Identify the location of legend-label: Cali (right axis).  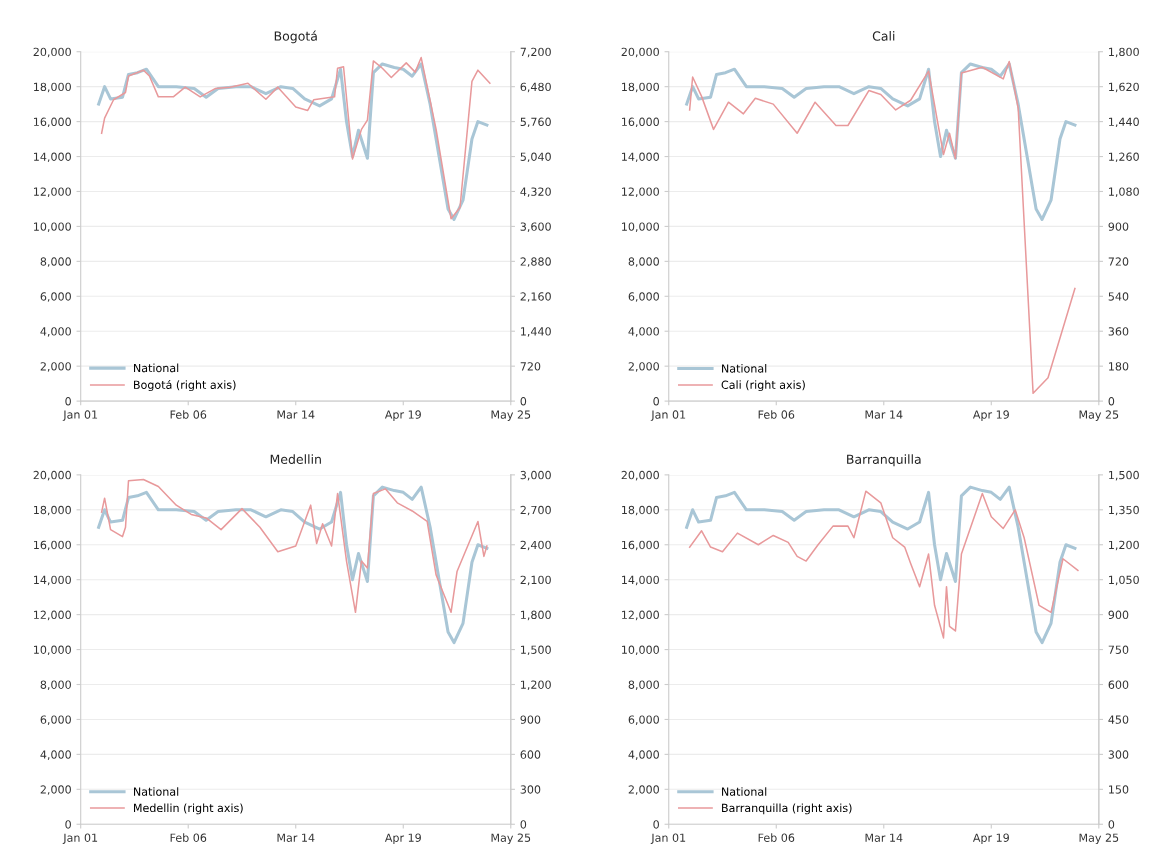
(763, 386).